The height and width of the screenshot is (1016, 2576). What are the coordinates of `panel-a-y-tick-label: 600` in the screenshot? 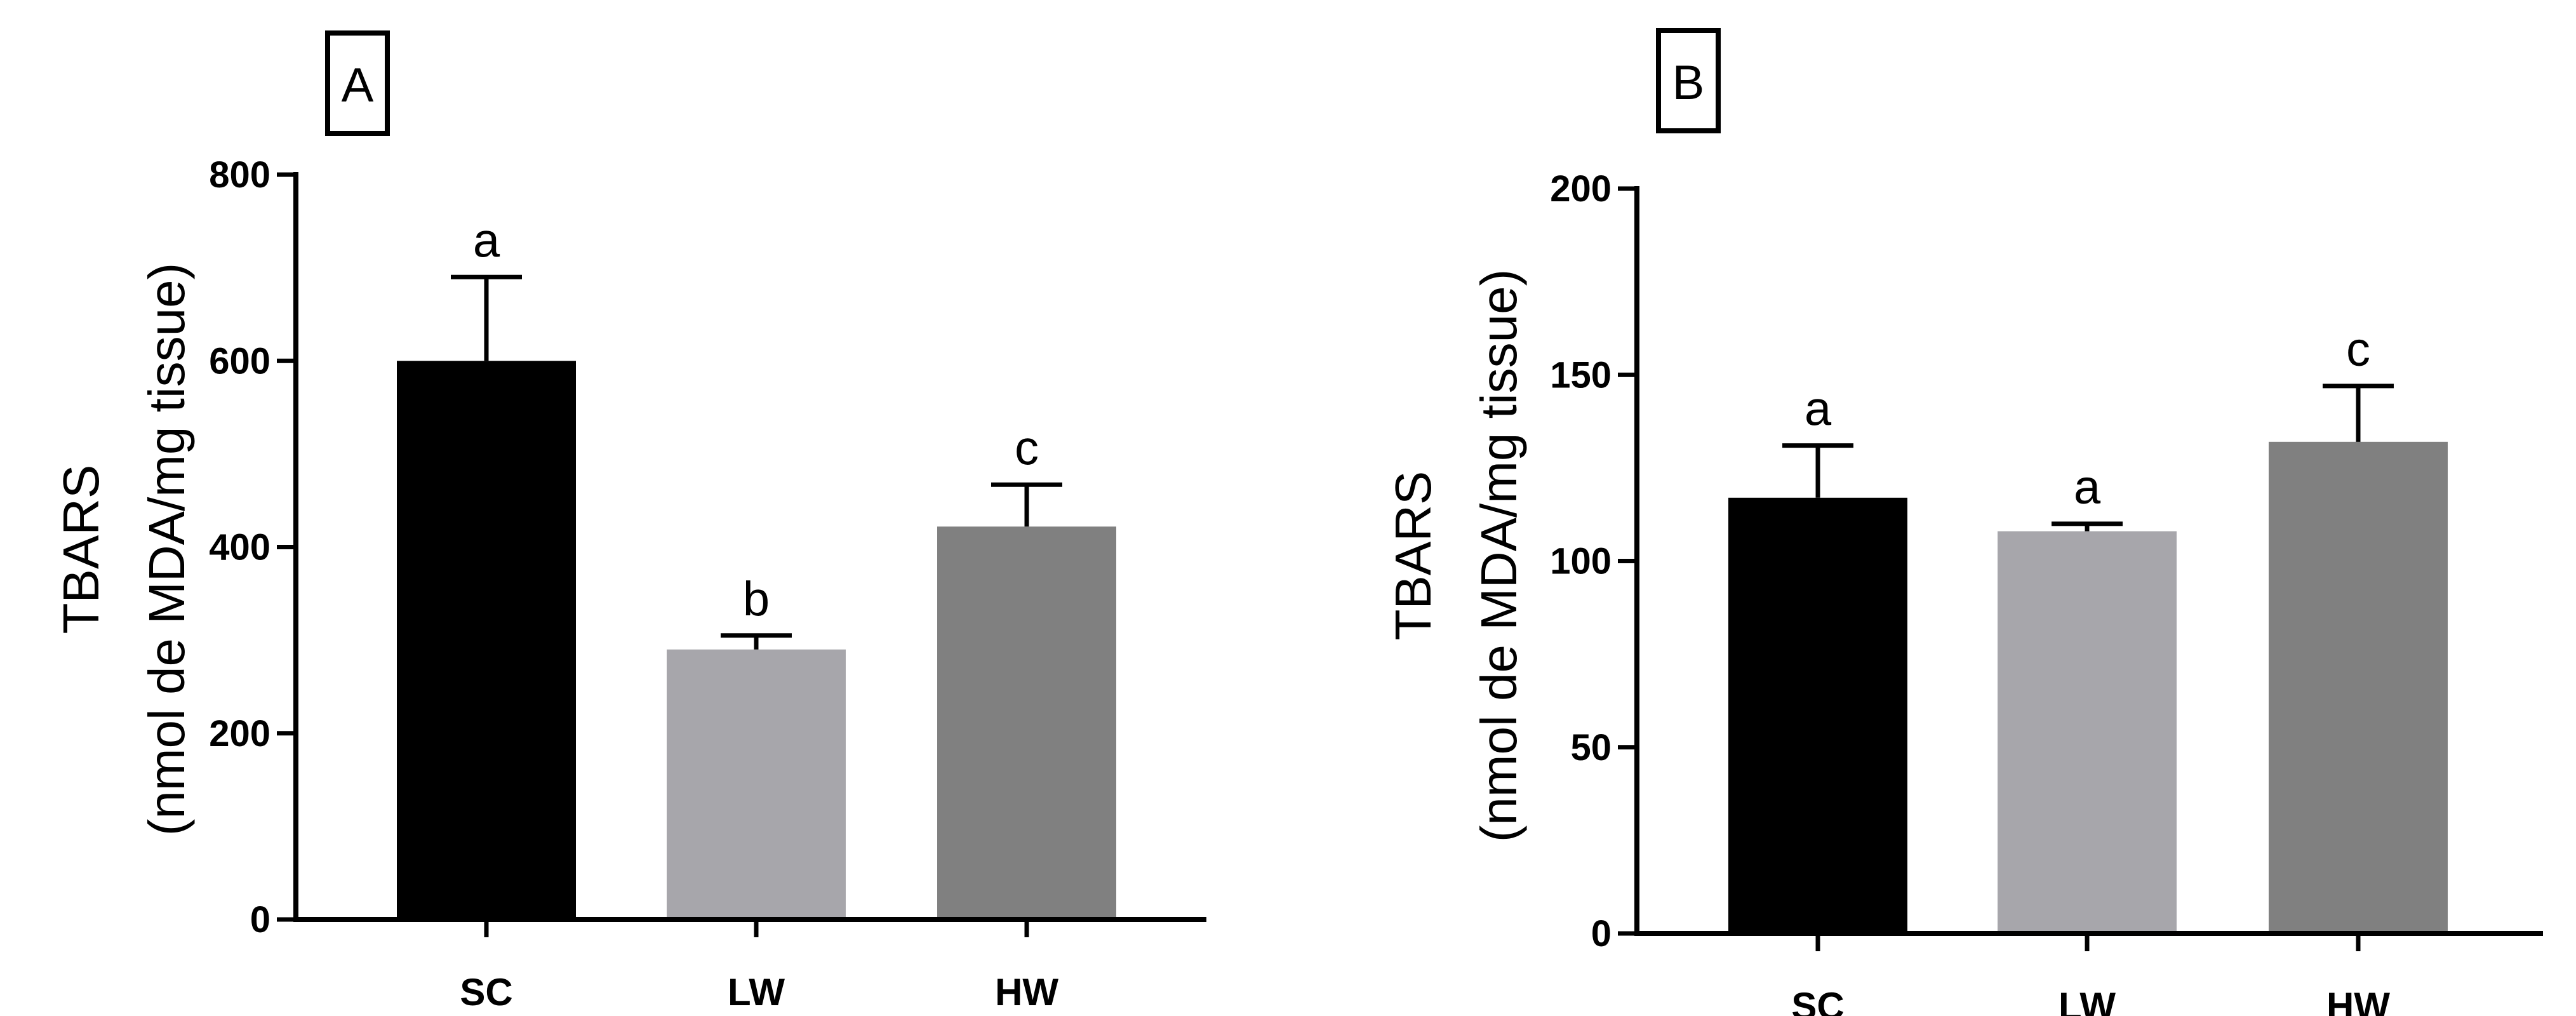 It's located at (239, 361).